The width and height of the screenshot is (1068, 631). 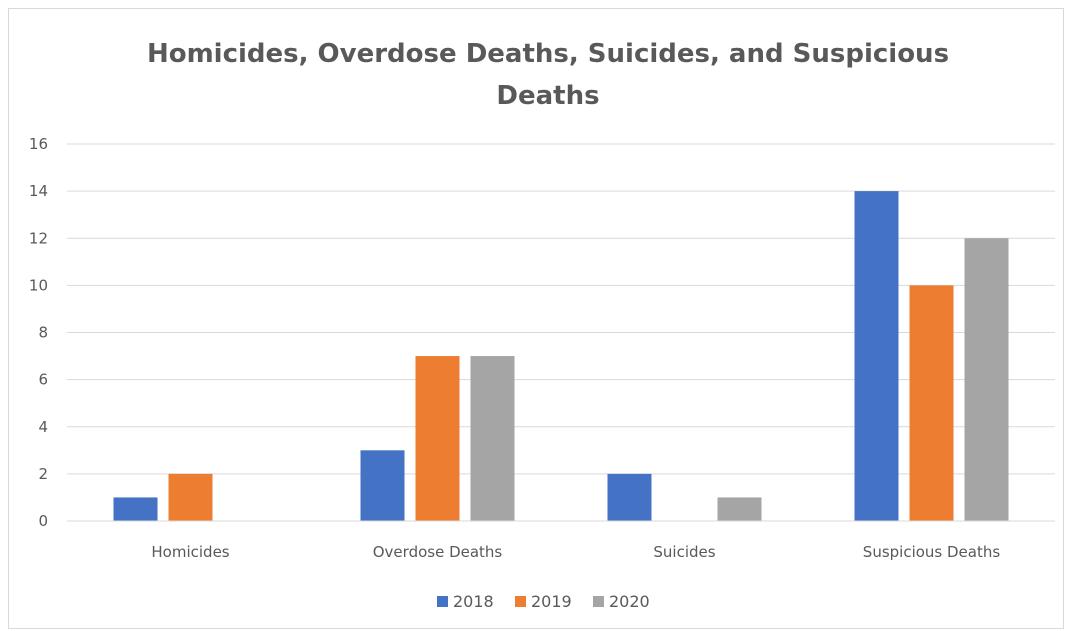 What do you see at coordinates (739, 509) in the screenshot?
I see `bar-2020-suicides` at bounding box center [739, 509].